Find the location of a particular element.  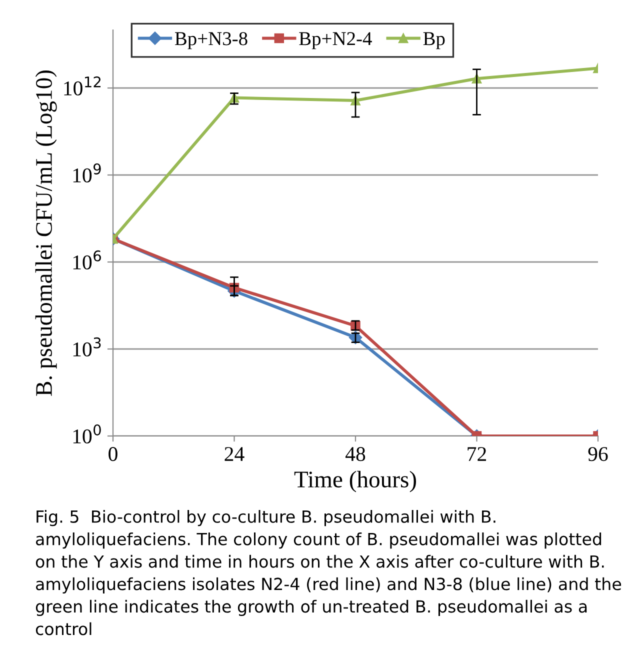

y-axis-title: B. pseudomallei CFU/mL (Log10) is located at coordinates (46, 233).